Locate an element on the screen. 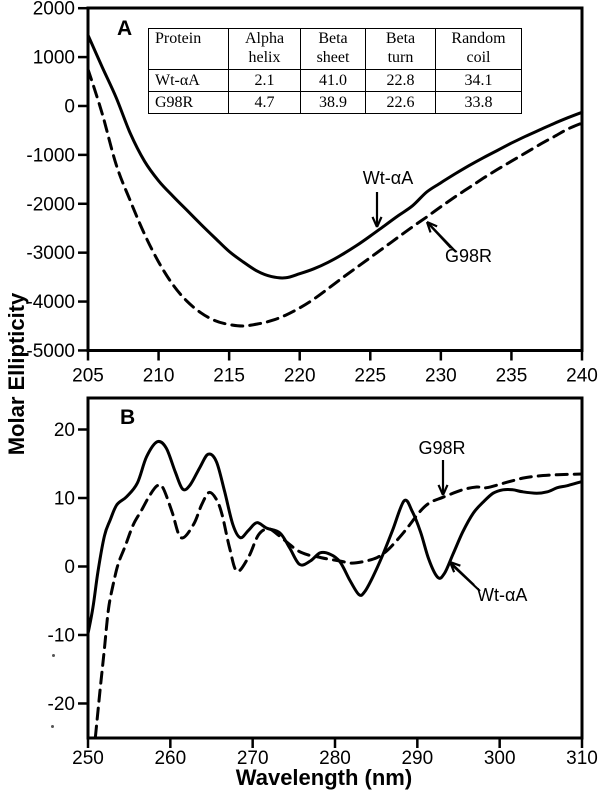 The width and height of the screenshot is (600, 798). y-axis-title: Molar Ellipticity is located at coordinates (16, 374).